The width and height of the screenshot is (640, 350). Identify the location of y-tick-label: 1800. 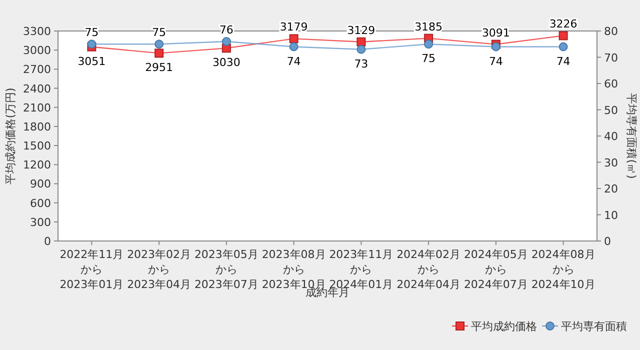
(37, 127).